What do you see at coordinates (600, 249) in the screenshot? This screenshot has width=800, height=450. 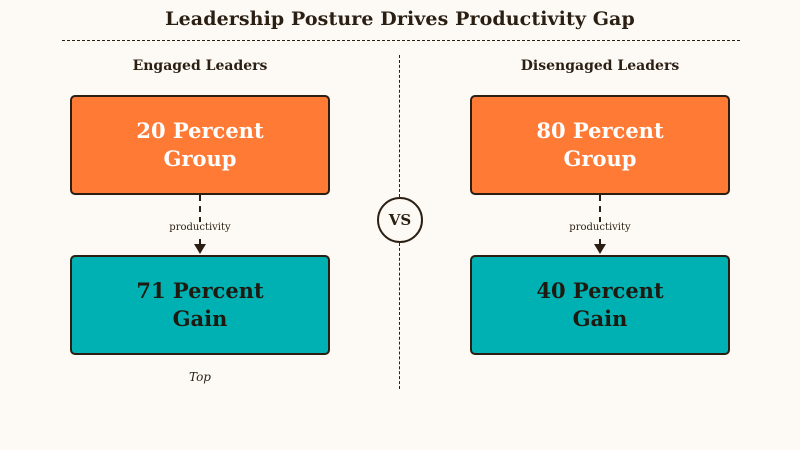 I see `disengaged-arrow-head` at bounding box center [600, 249].